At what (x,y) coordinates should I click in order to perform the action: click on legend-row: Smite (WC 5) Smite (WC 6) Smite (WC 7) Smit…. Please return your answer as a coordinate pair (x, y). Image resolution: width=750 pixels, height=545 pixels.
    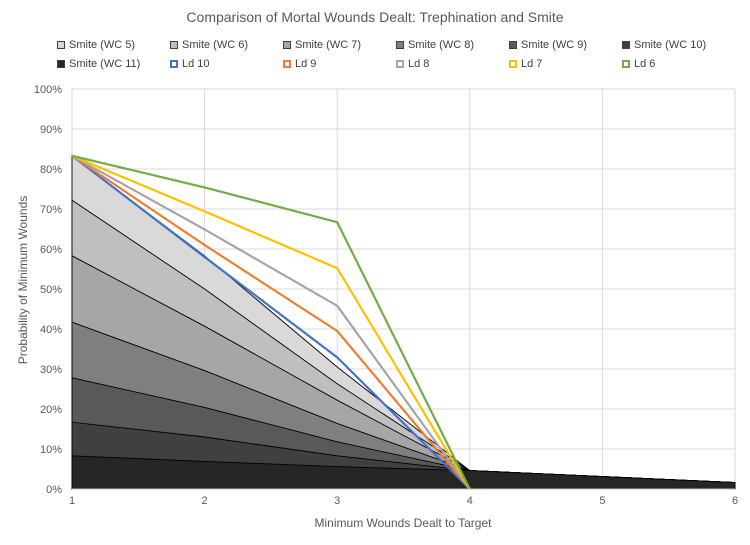
    Looking at the image, I should click on (402, 44).